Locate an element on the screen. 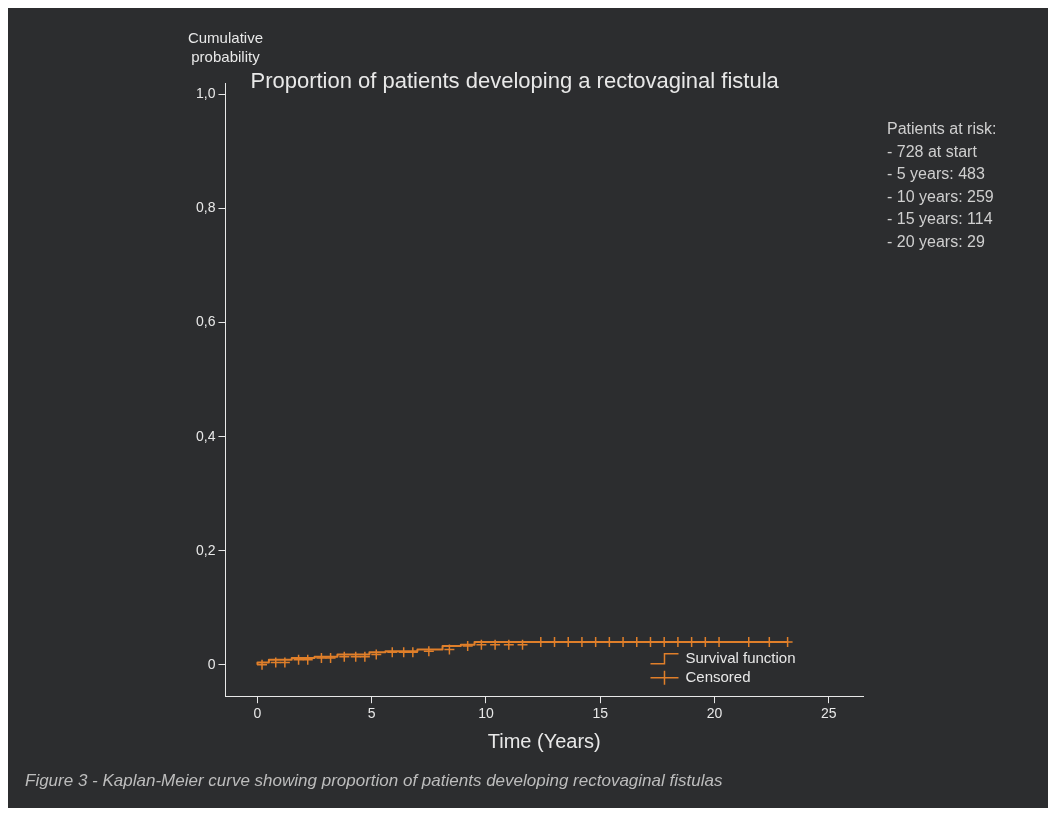  y-tick-label: 1,0 is located at coordinates (205, 93).